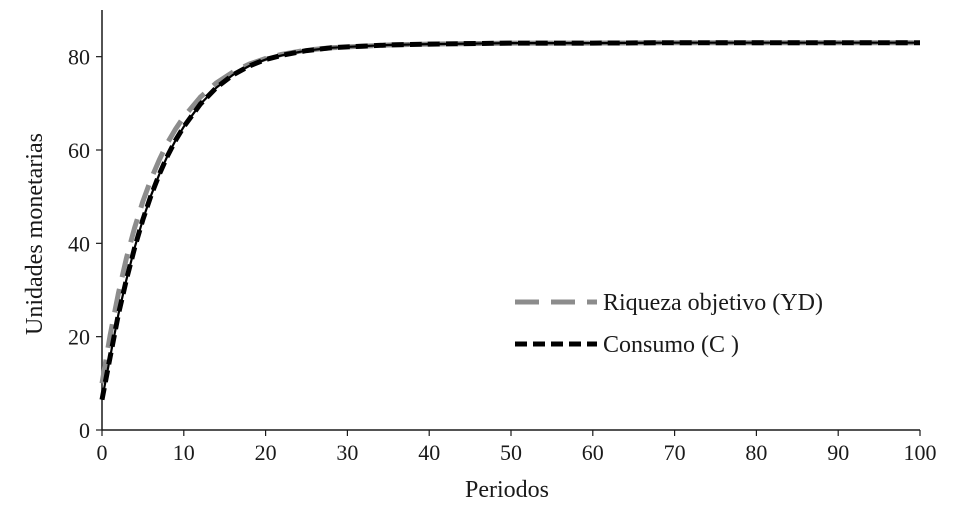  What do you see at coordinates (35, 234) in the screenshot?
I see `y-axis-title: Unidades monetarias` at bounding box center [35, 234].